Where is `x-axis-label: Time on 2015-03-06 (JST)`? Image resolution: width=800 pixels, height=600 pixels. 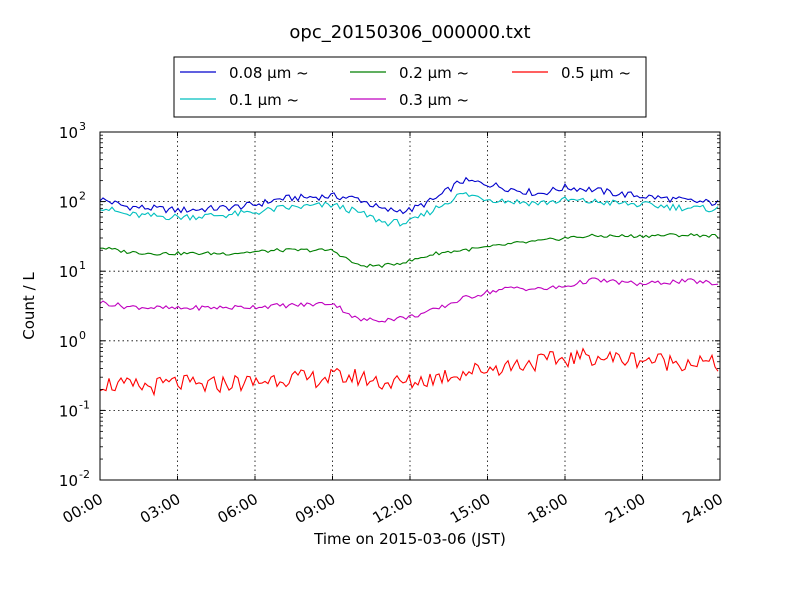
x-axis-label: Time on 2015-03-06 (JST) is located at coordinates (409, 539).